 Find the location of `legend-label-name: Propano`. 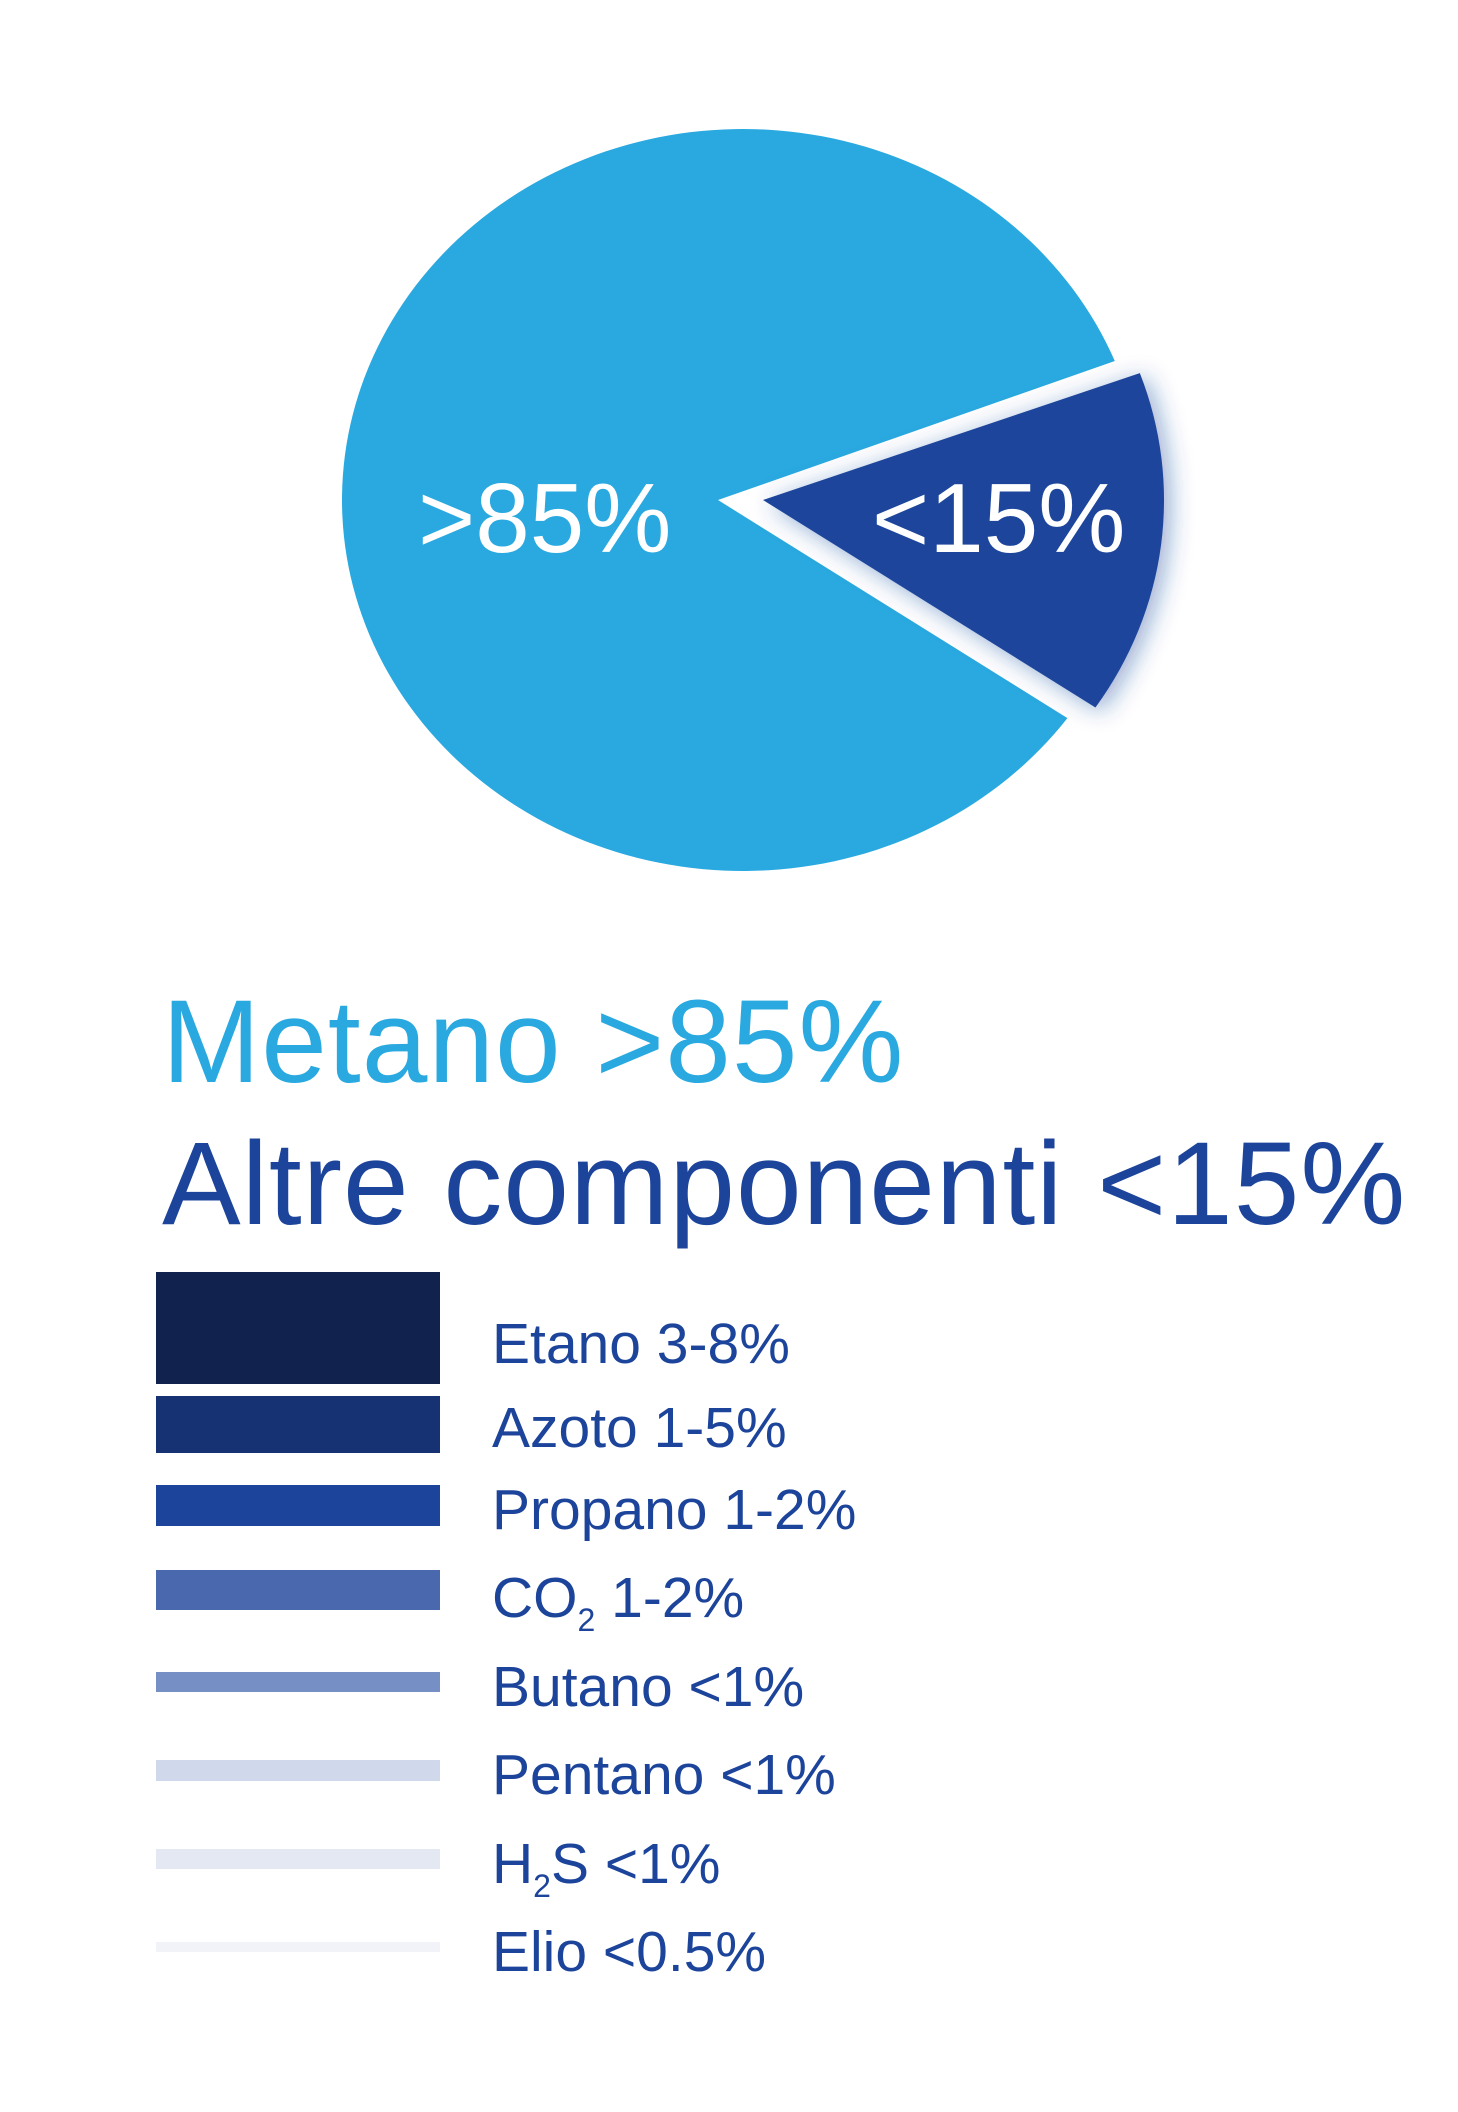

legend-label-name: Propano is located at coordinates (600, 1510).